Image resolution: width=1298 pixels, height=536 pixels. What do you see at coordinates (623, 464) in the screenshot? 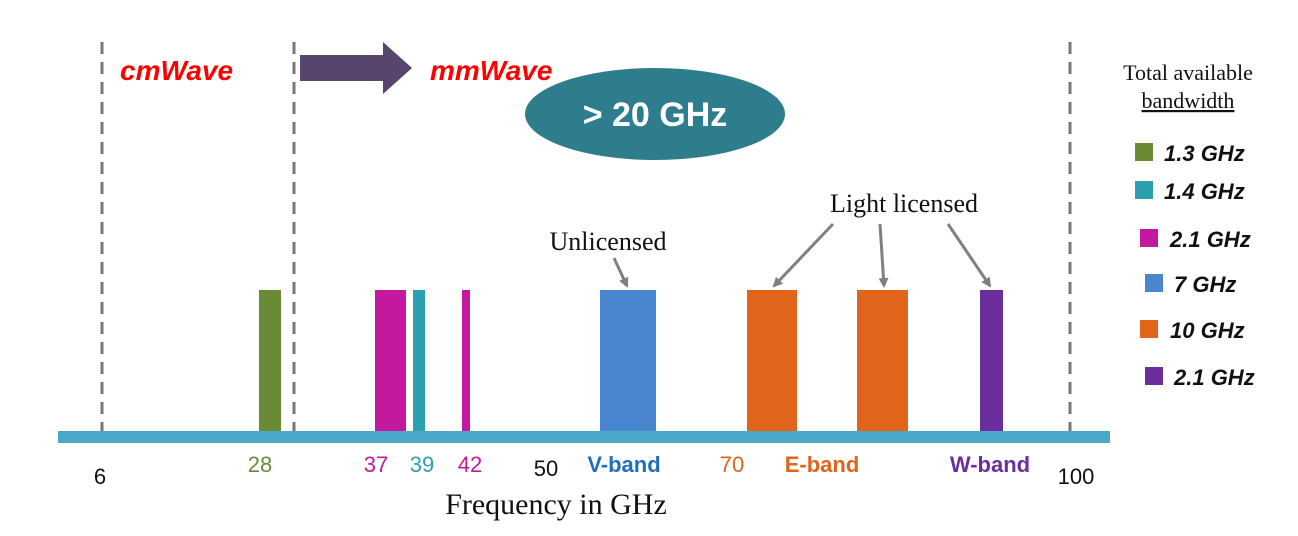
I see `tick-label-v-band: V-band` at bounding box center [623, 464].